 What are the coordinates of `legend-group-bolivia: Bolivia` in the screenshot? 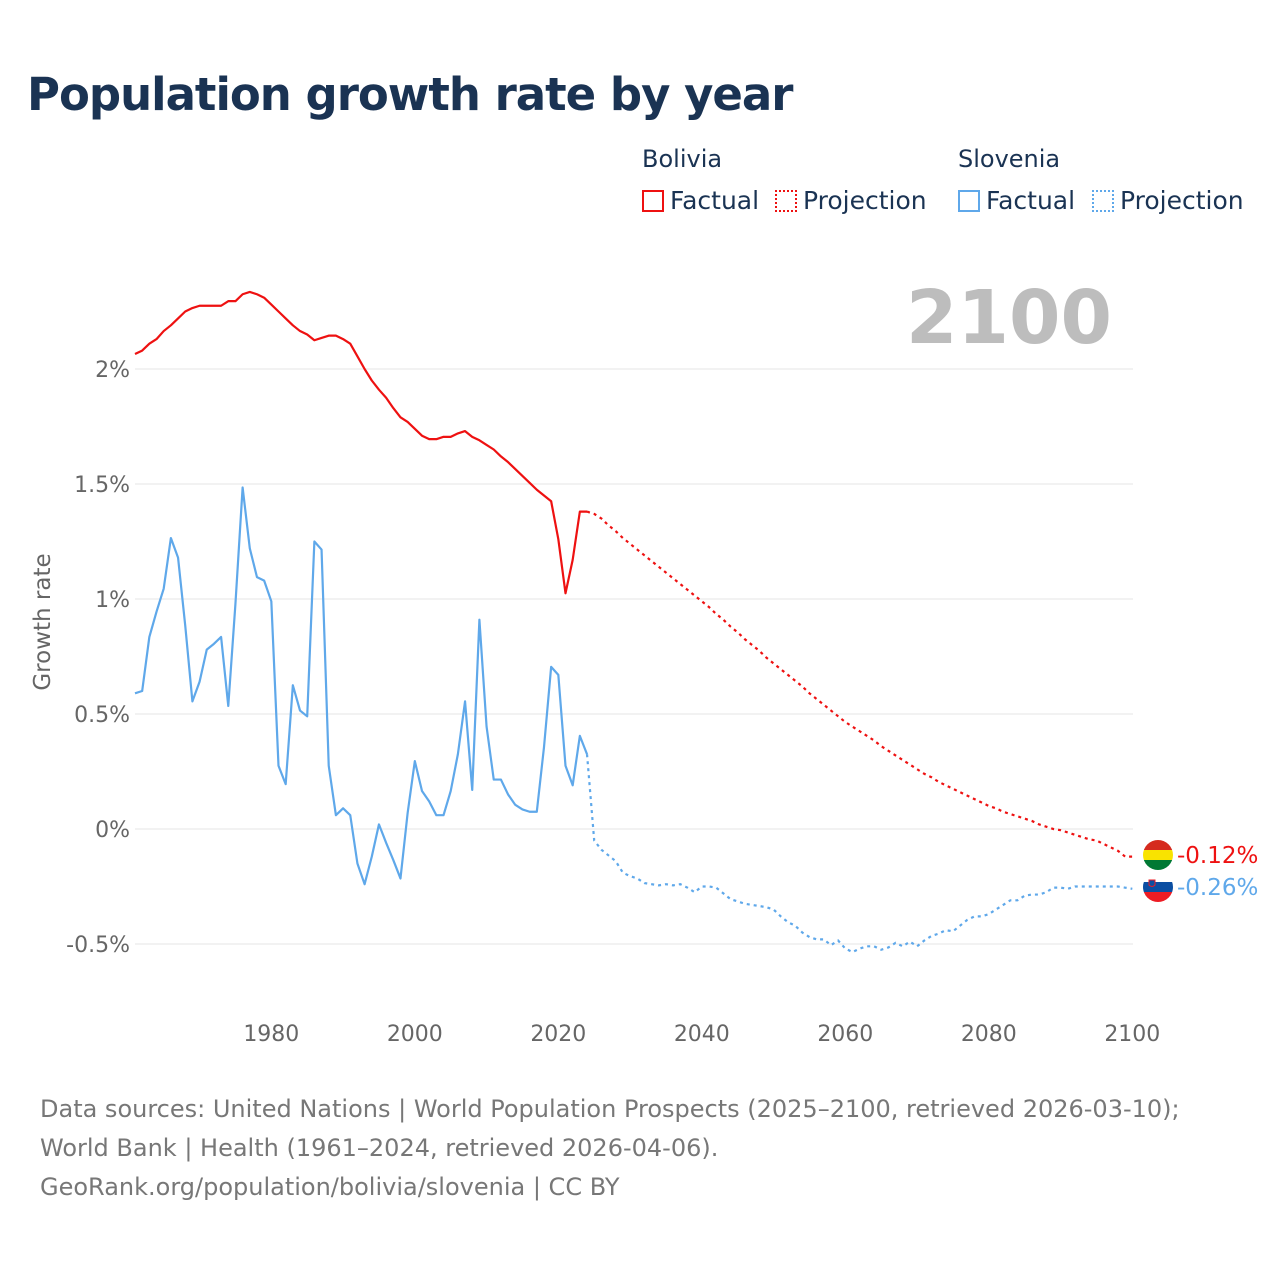 It's located at (682, 159).